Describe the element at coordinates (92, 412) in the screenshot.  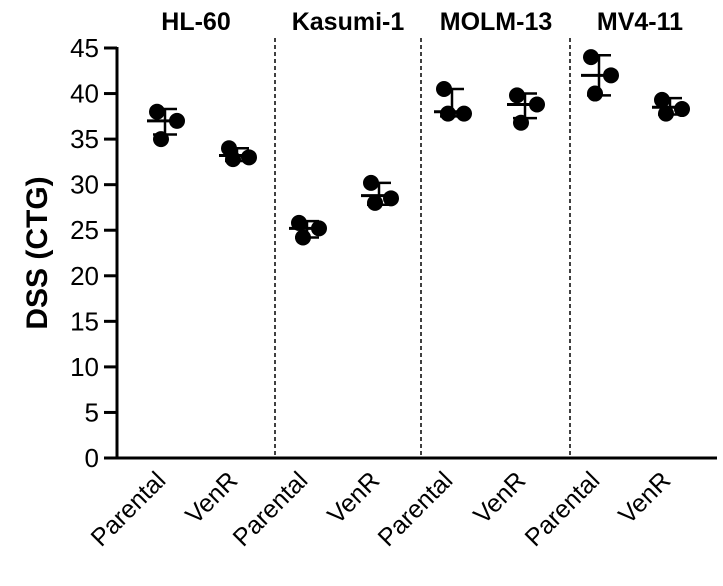
I see `y-tick-label: 5` at that location.